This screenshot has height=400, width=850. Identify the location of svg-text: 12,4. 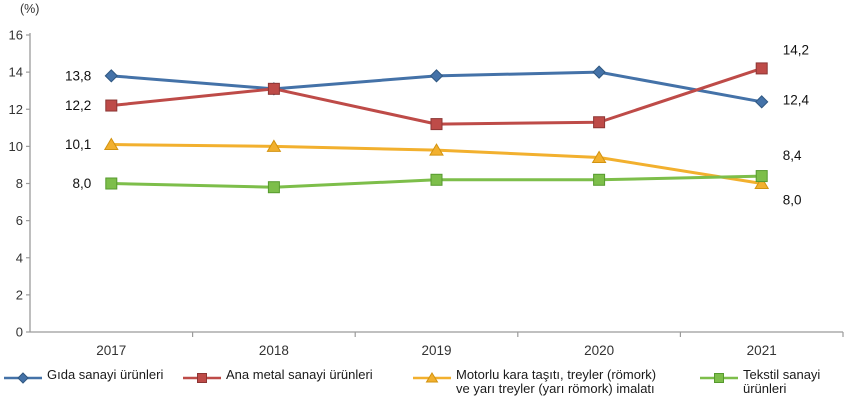
(796, 99).